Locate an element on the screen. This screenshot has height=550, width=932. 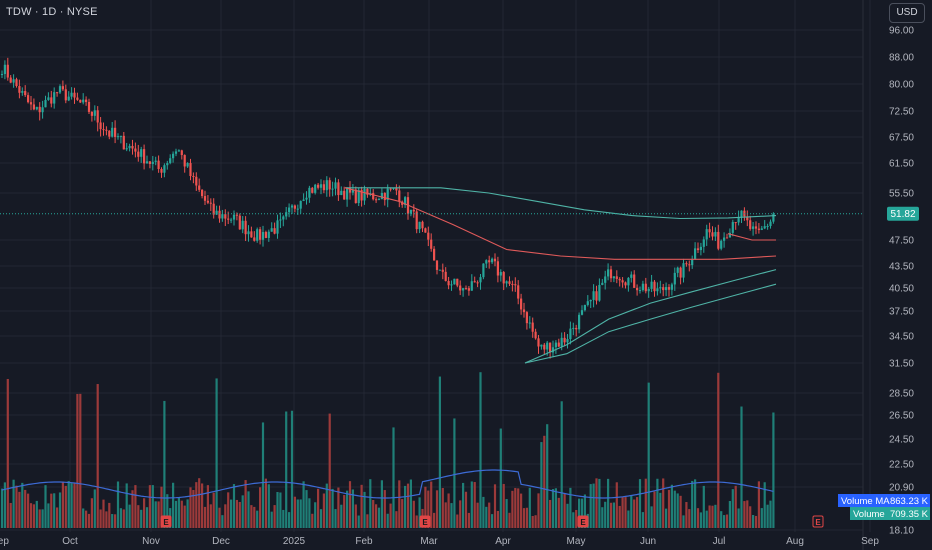
volume-ma-label: Volume MA is located at coordinates (865, 501).